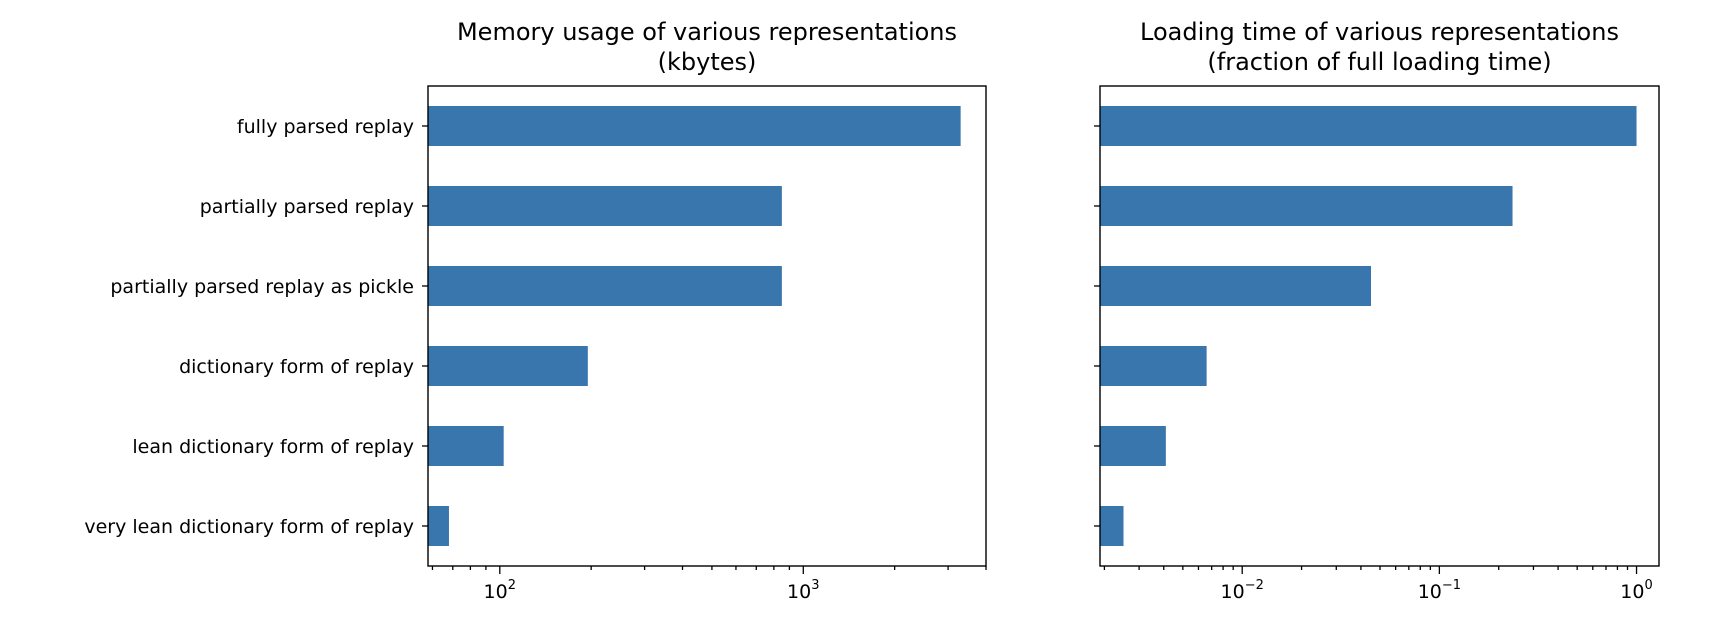 The height and width of the screenshot is (620, 1720). What do you see at coordinates (249, 527) in the screenshot?
I see `category-label: very lean dictionary form of replay` at bounding box center [249, 527].